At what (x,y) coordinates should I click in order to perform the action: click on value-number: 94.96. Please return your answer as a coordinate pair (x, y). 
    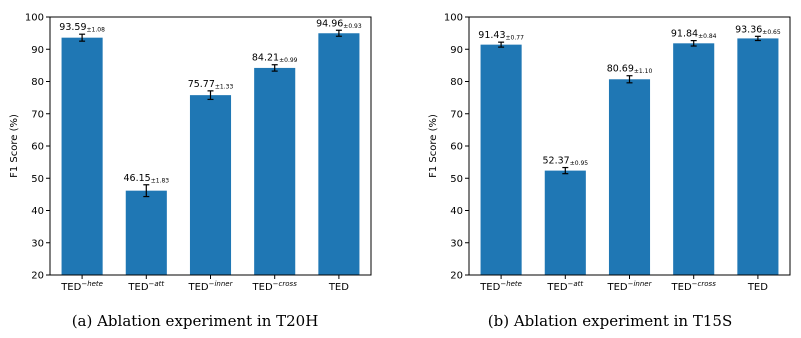
    Looking at the image, I should click on (329, 23).